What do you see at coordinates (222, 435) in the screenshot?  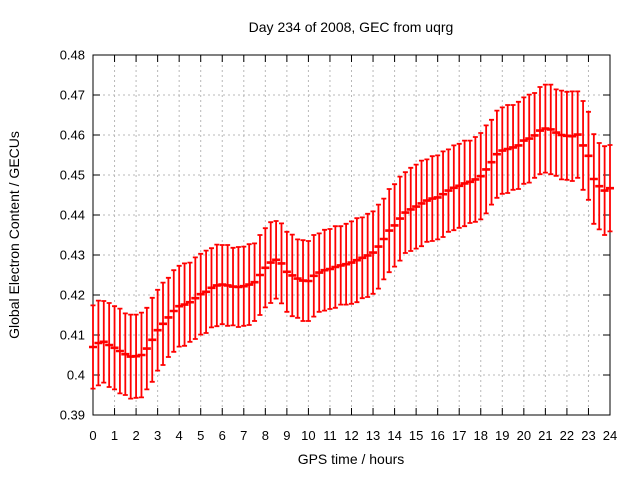 I see `x-tick-label: 6` at bounding box center [222, 435].